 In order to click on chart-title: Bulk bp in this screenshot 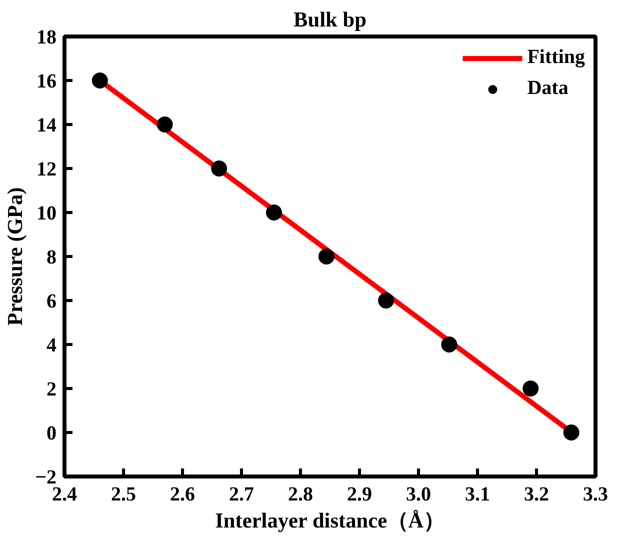, I will do `click(330, 20)`.